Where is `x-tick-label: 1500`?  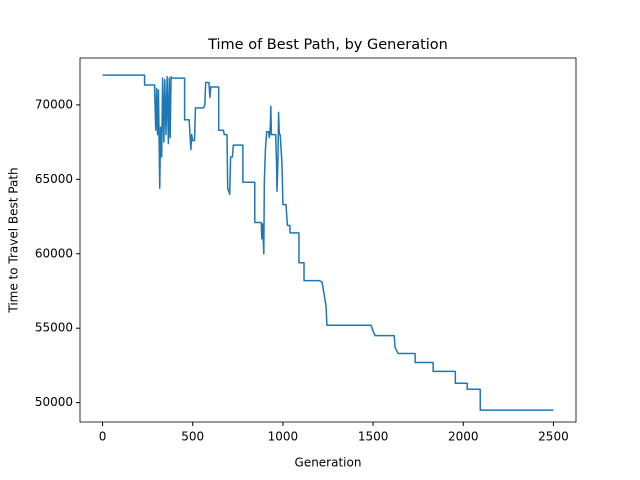
x-tick-label: 1500 is located at coordinates (373, 437).